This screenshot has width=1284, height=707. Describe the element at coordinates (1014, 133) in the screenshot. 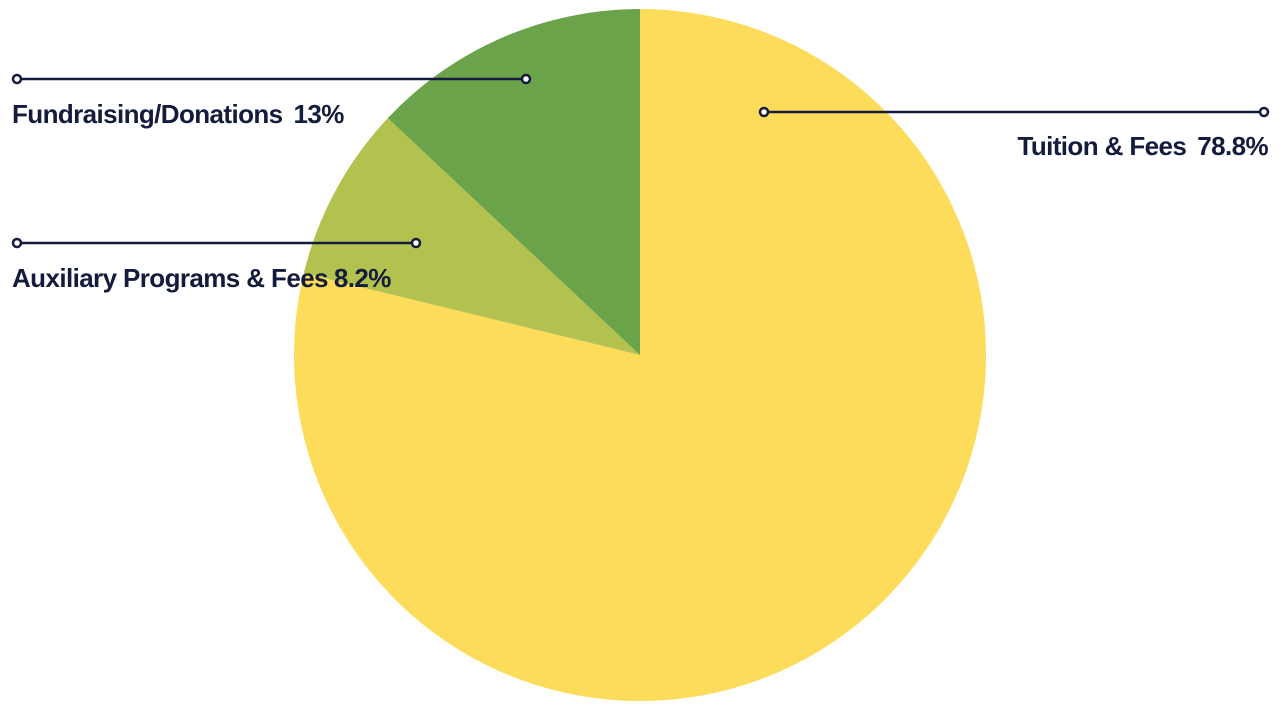

I see `callout-tuition: Tuition & Fees 78.8%` at that location.